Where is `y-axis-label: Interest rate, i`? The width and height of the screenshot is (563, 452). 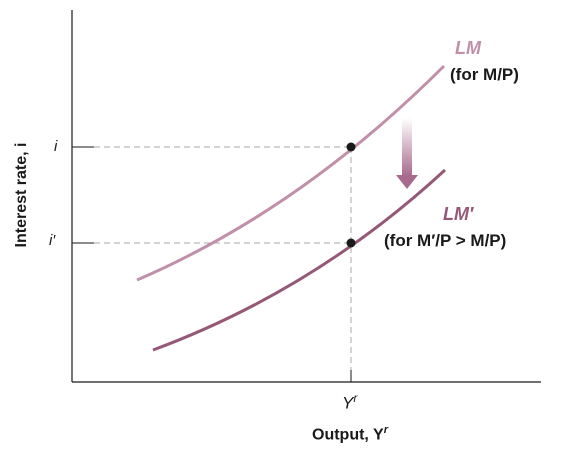
y-axis-label: Interest rate, i is located at coordinates (22, 195).